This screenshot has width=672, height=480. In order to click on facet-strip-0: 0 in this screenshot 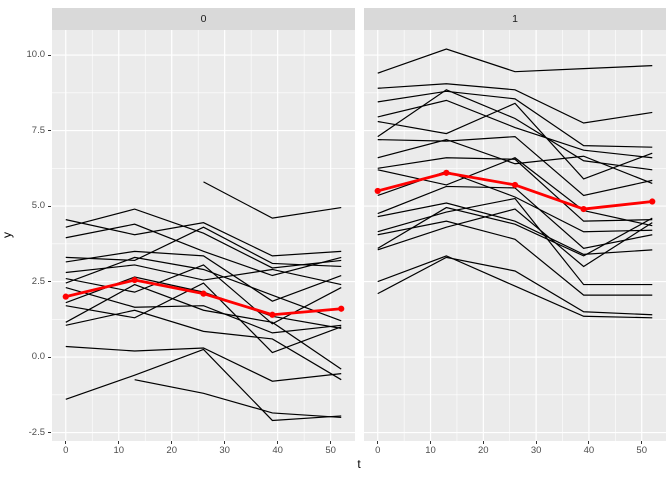, I will do `click(203, 19)`.